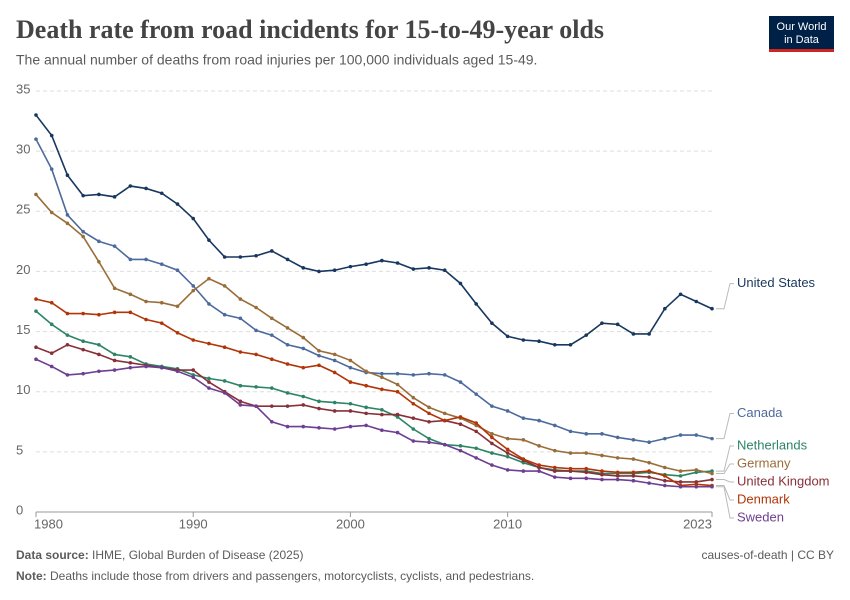 Image resolution: width=850 pixels, height=600 pixels. Describe the element at coordinates (764, 462) in the screenshot. I see `series-label: Germany` at that location.